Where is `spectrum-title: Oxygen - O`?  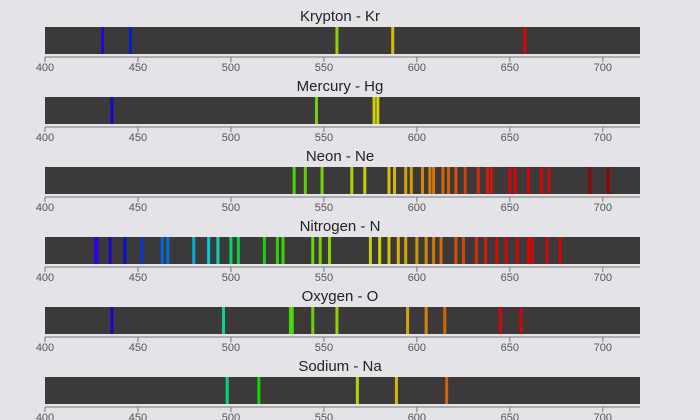 spectrum-title: Oxygen - O is located at coordinates (340, 296).